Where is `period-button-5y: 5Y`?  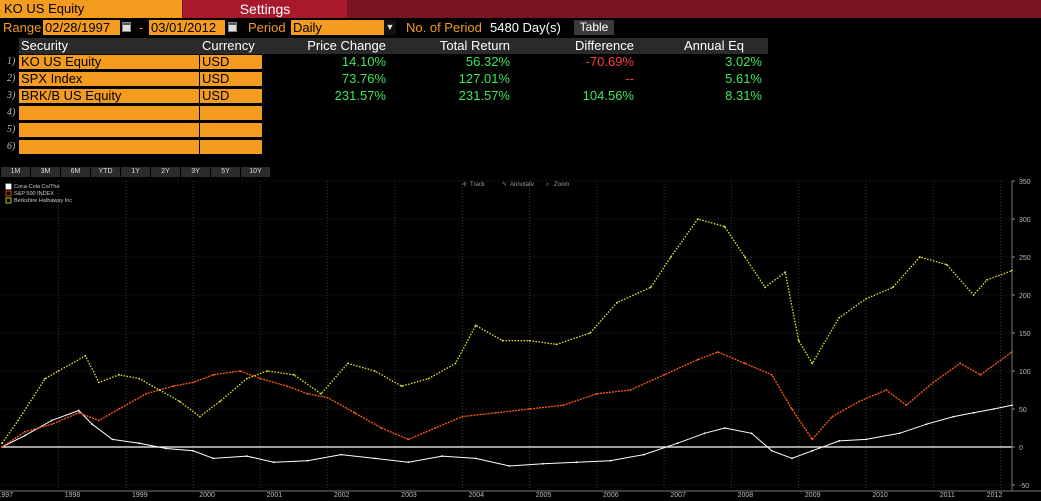 period-button-5y: 5Y is located at coordinates (225, 172).